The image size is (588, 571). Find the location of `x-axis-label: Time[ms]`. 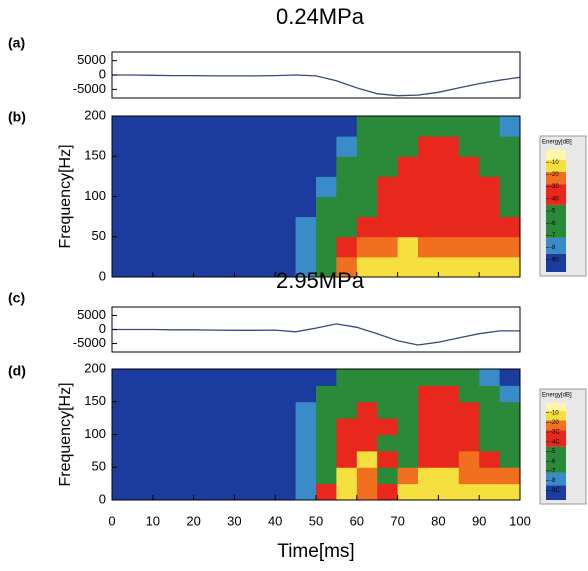

x-axis-label: Time[ms] is located at coordinates (315, 551).